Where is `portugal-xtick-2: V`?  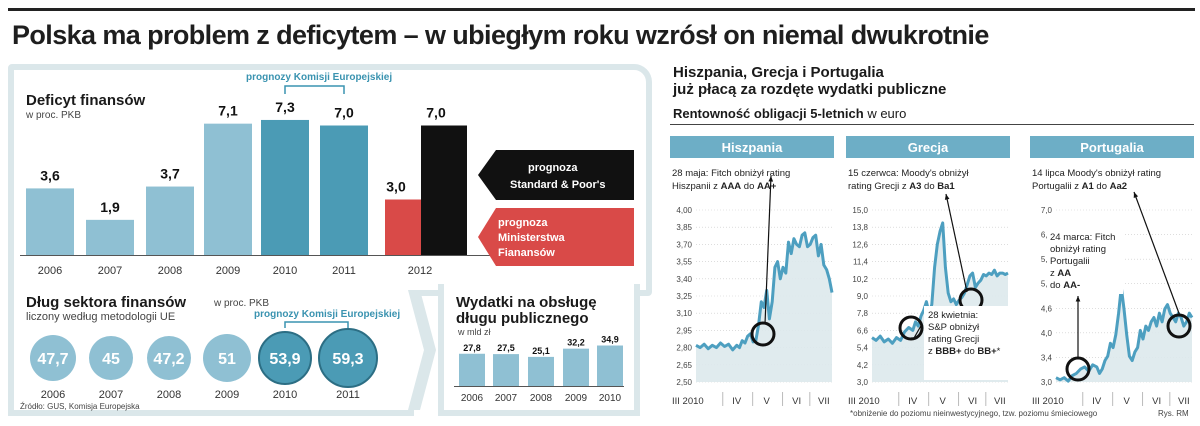
portugal-xtick-2: V is located at coordinates (1127, 401).